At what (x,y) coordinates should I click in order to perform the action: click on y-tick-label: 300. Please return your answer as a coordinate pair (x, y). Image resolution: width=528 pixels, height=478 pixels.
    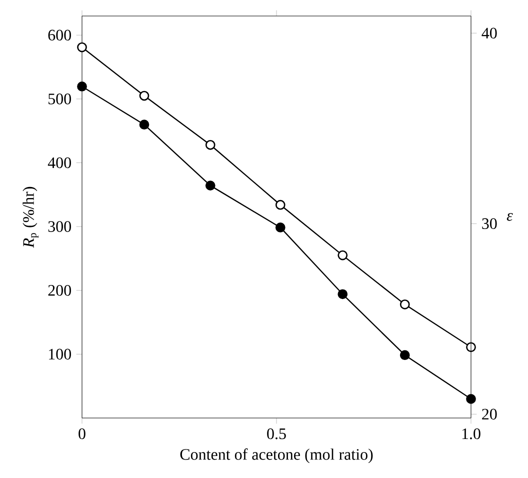
    Looking at the image, I should click on (59, 226).